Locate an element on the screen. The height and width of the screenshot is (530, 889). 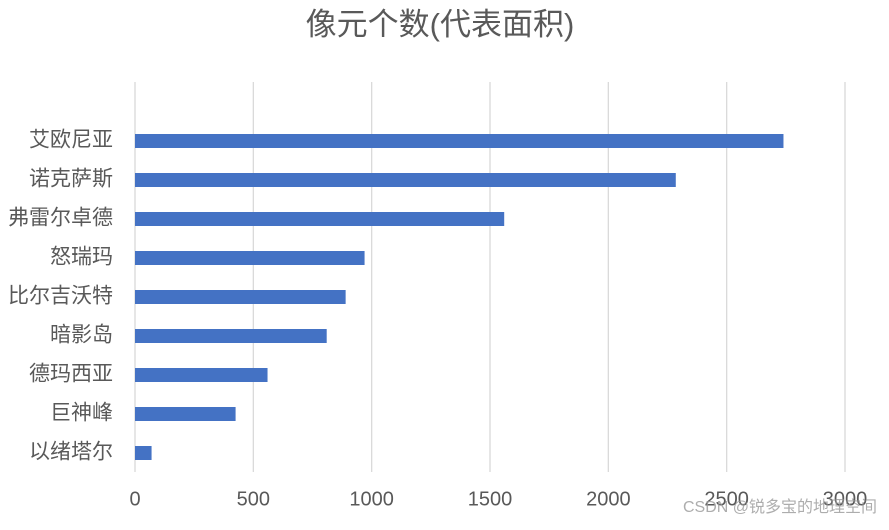
y-tick-label: 弗雷尔卓德 is located at coordinates (60, 218).